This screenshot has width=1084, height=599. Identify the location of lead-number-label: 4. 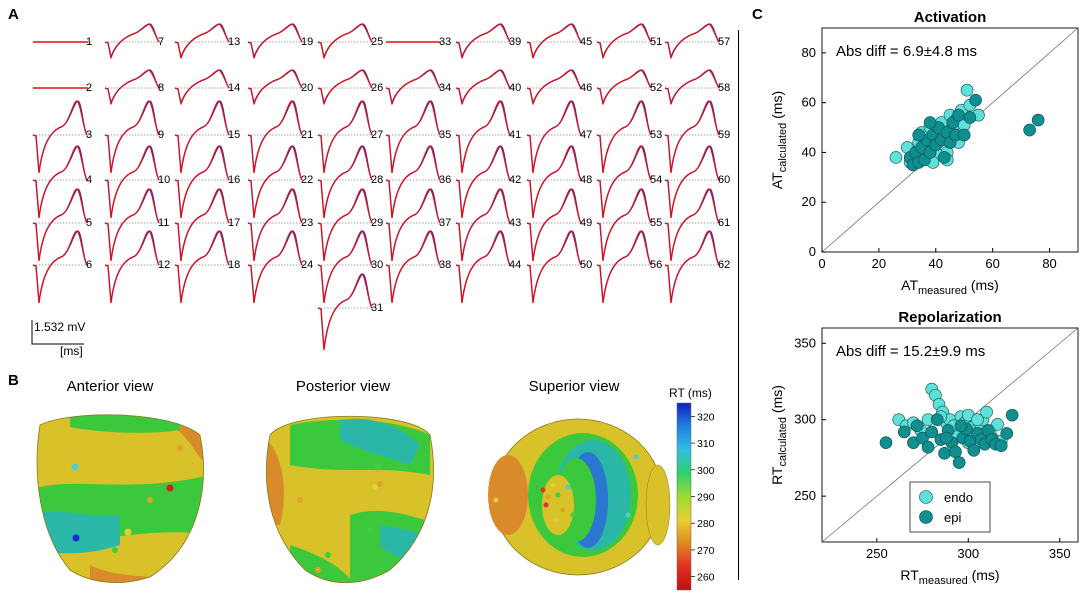
(89, 180).